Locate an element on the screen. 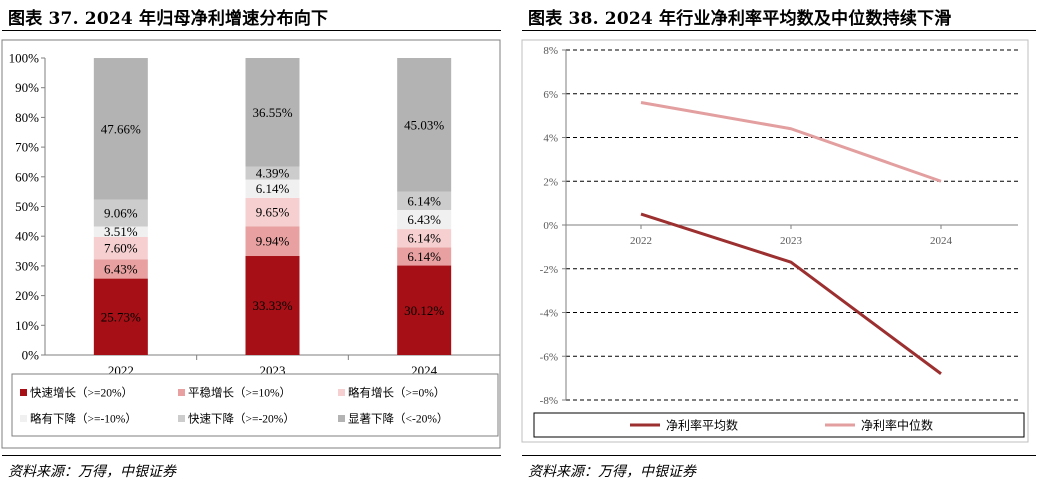 The width and height of the screenshot is (1040, 484). left-title-rule is located at coordinates (251, 30).